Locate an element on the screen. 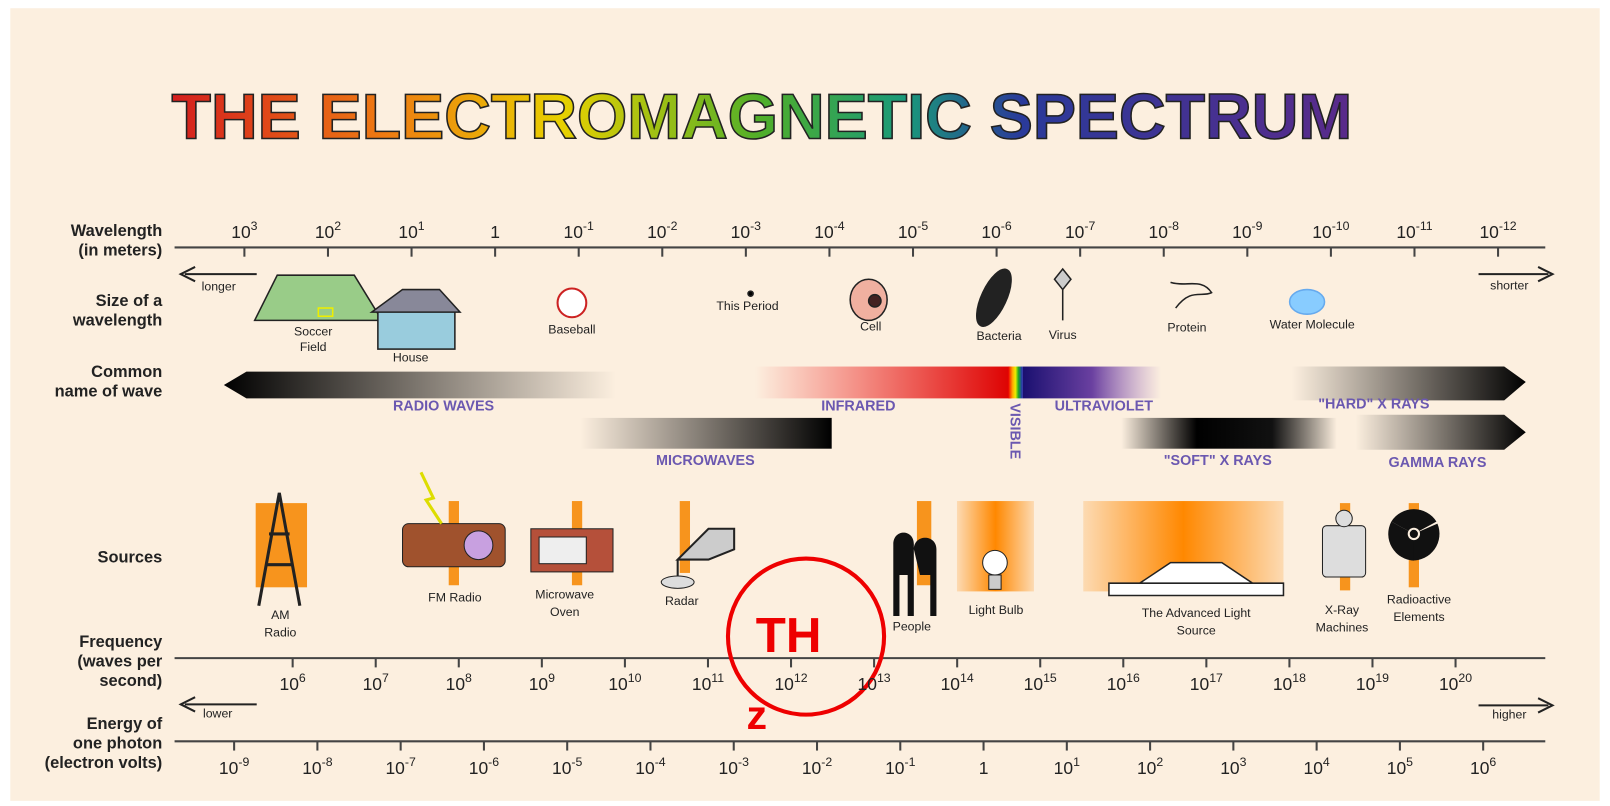 The width and height of the screenshot is (1610, 806). source-label: FM Radio is located at coordinates (455, 598).